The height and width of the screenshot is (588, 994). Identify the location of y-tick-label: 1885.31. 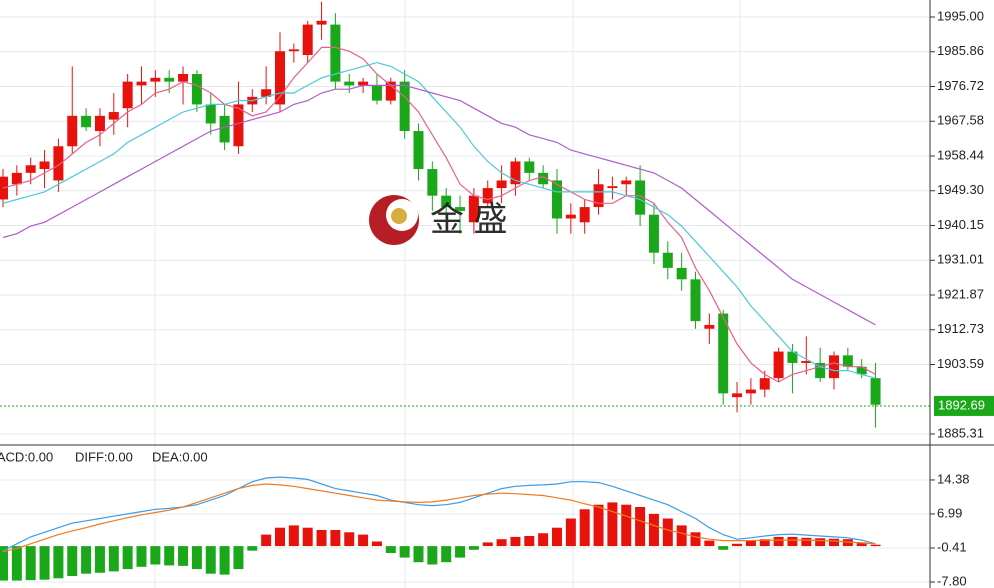
(960, 432).